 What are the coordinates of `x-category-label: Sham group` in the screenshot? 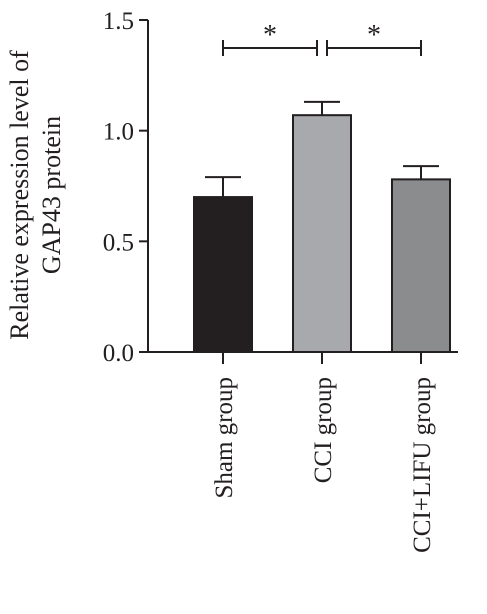 It's located at (224, 438).